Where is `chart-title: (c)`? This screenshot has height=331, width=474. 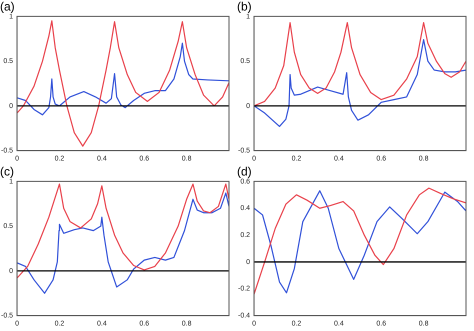 chart-title: (c) is located at coordinates (7, 171).